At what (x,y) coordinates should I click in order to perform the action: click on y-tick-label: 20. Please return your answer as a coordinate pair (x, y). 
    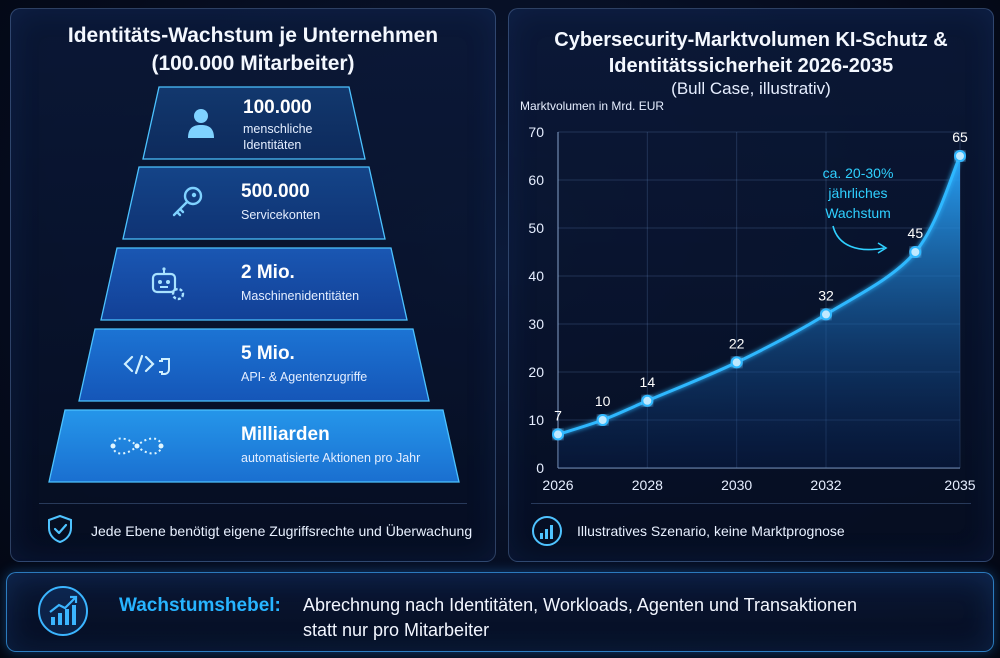
    Looking at the image, I should click on (536, 372).